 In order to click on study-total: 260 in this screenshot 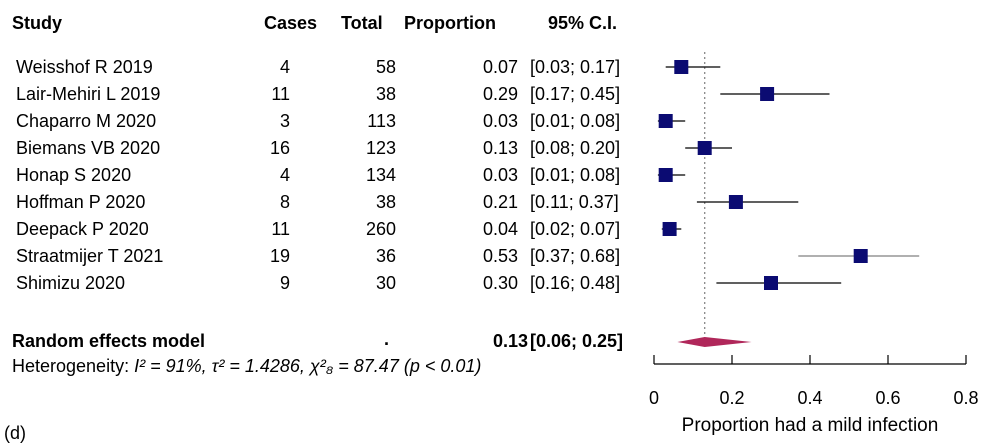, I will do `click(380, 229)`.